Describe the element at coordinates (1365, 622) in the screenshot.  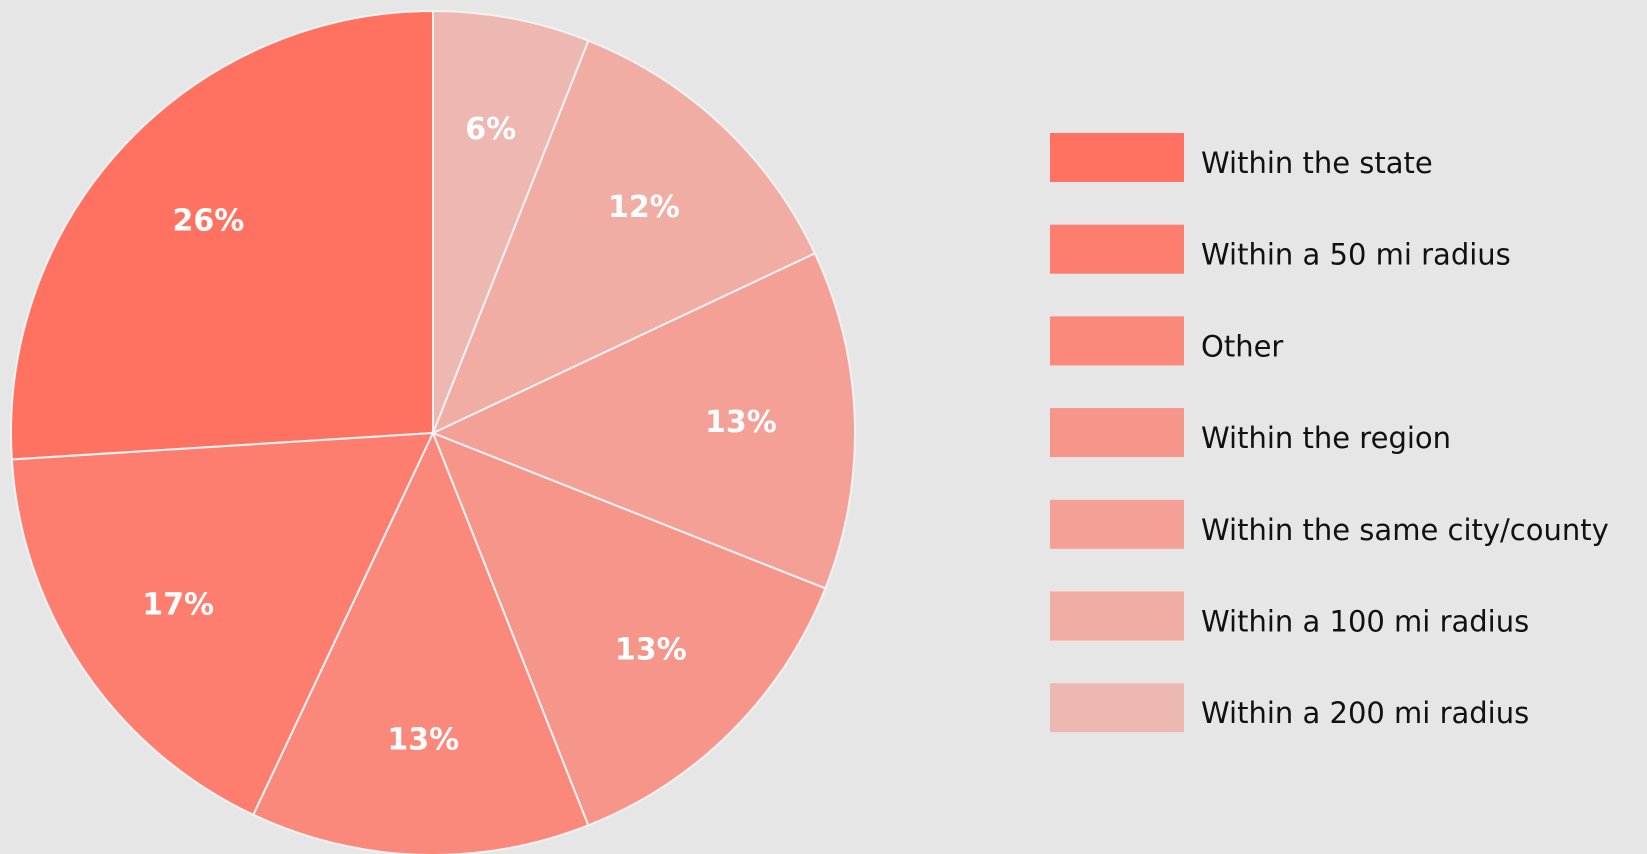
I see `legend-label: Within a 100 mi radius` at that location.